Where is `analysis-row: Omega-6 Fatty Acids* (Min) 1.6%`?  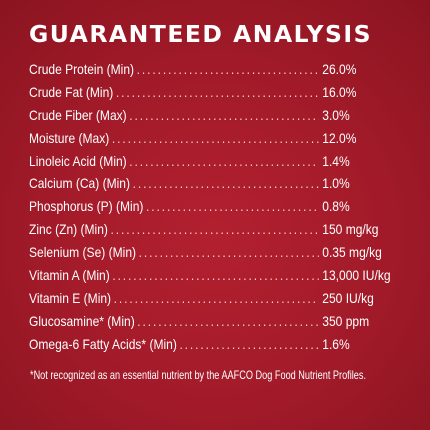 analysis-row: Omega-6 Fatty Acids* (Min) 1.6% is located at coordinates (217, 347).